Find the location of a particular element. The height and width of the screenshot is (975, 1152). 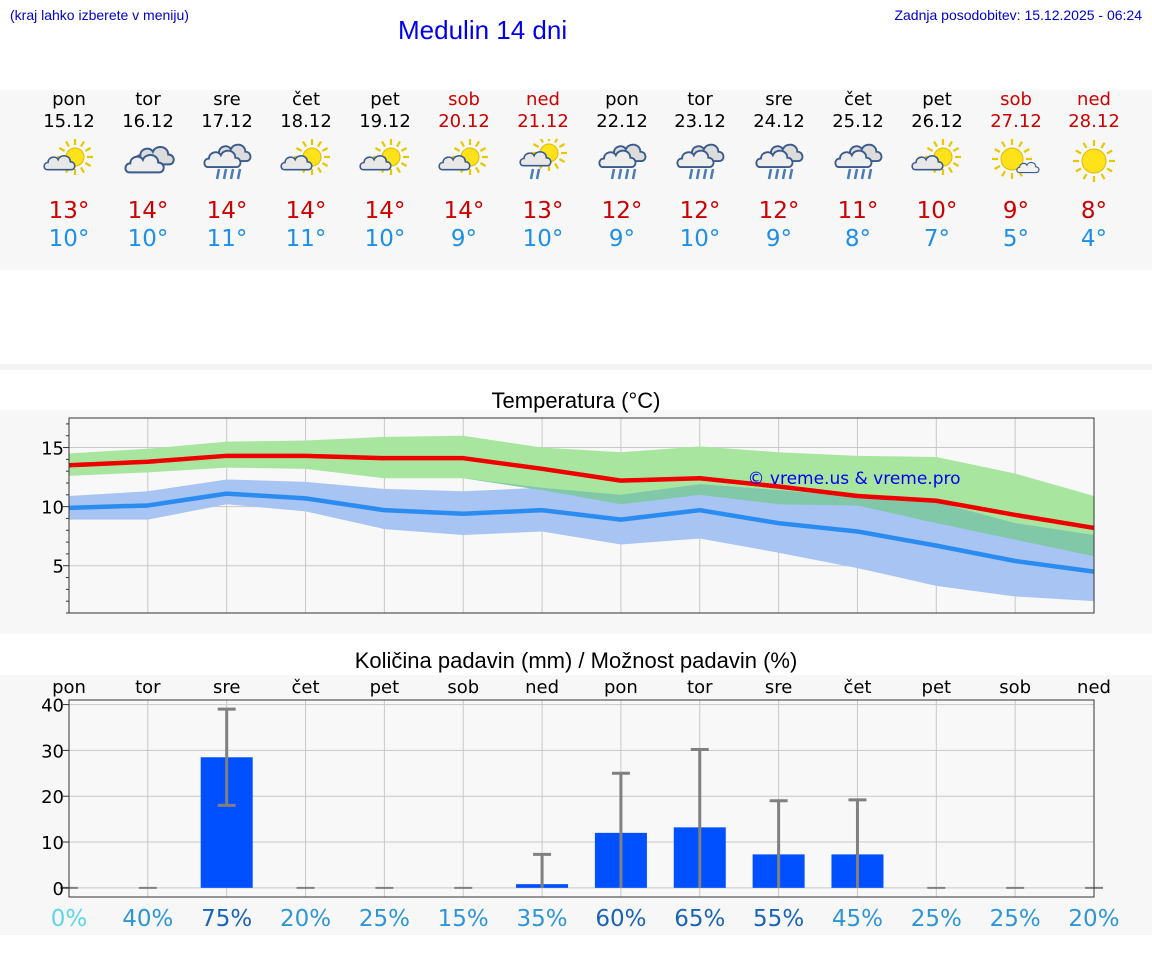

sunny-icon is located at coordinates (1094, 161).